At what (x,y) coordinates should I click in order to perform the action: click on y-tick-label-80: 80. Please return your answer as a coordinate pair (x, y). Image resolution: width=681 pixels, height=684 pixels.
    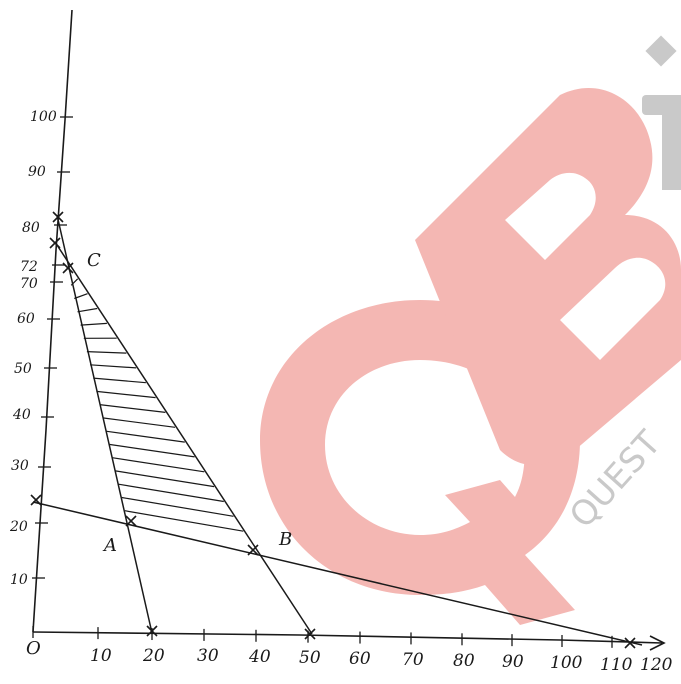
    Looking at the image, I should click on (31, 228).